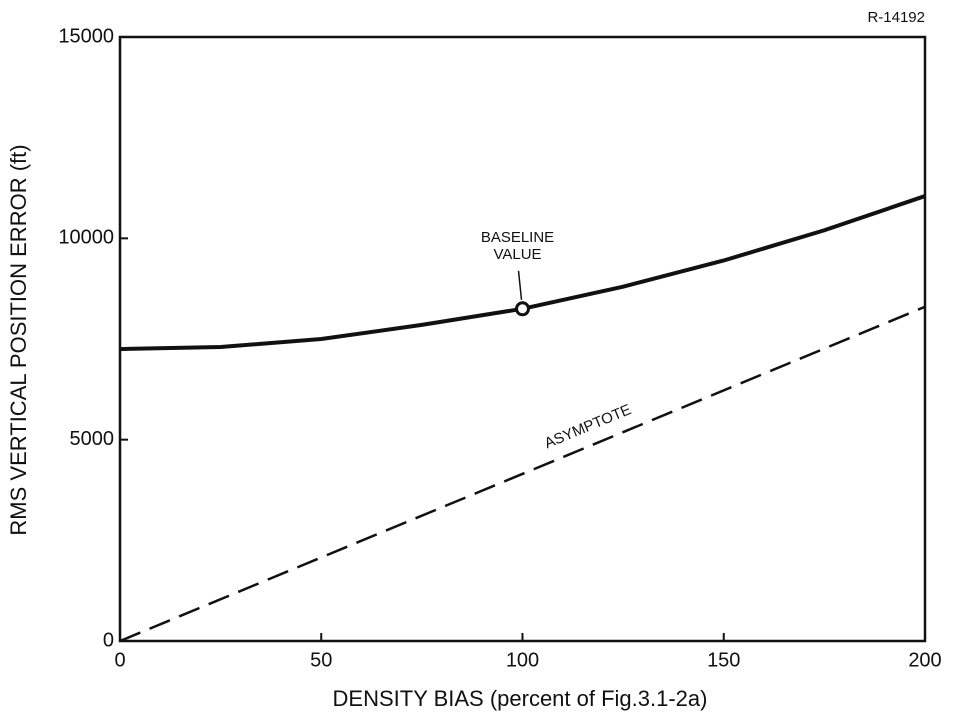 The width and height of the screenshot is (954, 724). Describe the element at coordinates (517, 254) in the screenshot. I see `annotation-text: VALUE` at that location.